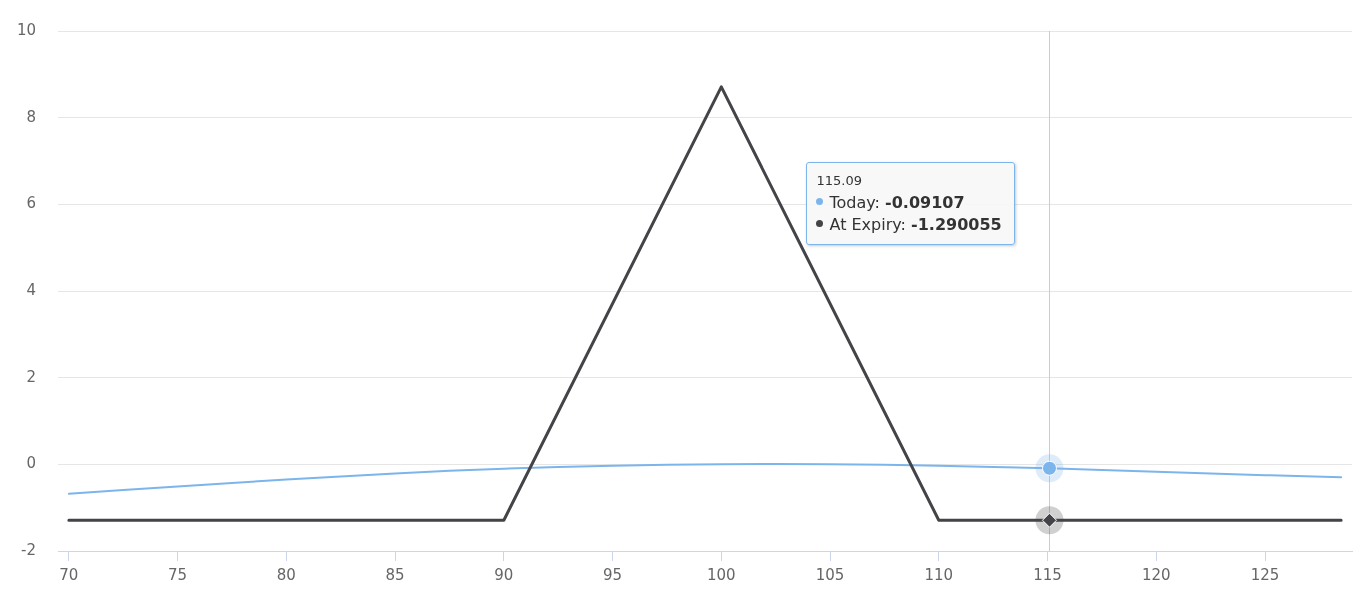  What do you see at coordinates (31, 203) in the screenshot?
I see `y-tick-label: 6` at bounding box center [31, 203].